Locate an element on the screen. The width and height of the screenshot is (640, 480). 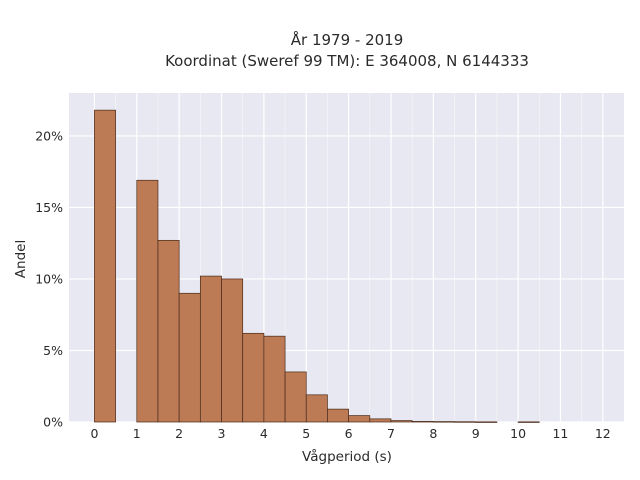
x-tick-label: 2 is located at coordinates (179, 433).